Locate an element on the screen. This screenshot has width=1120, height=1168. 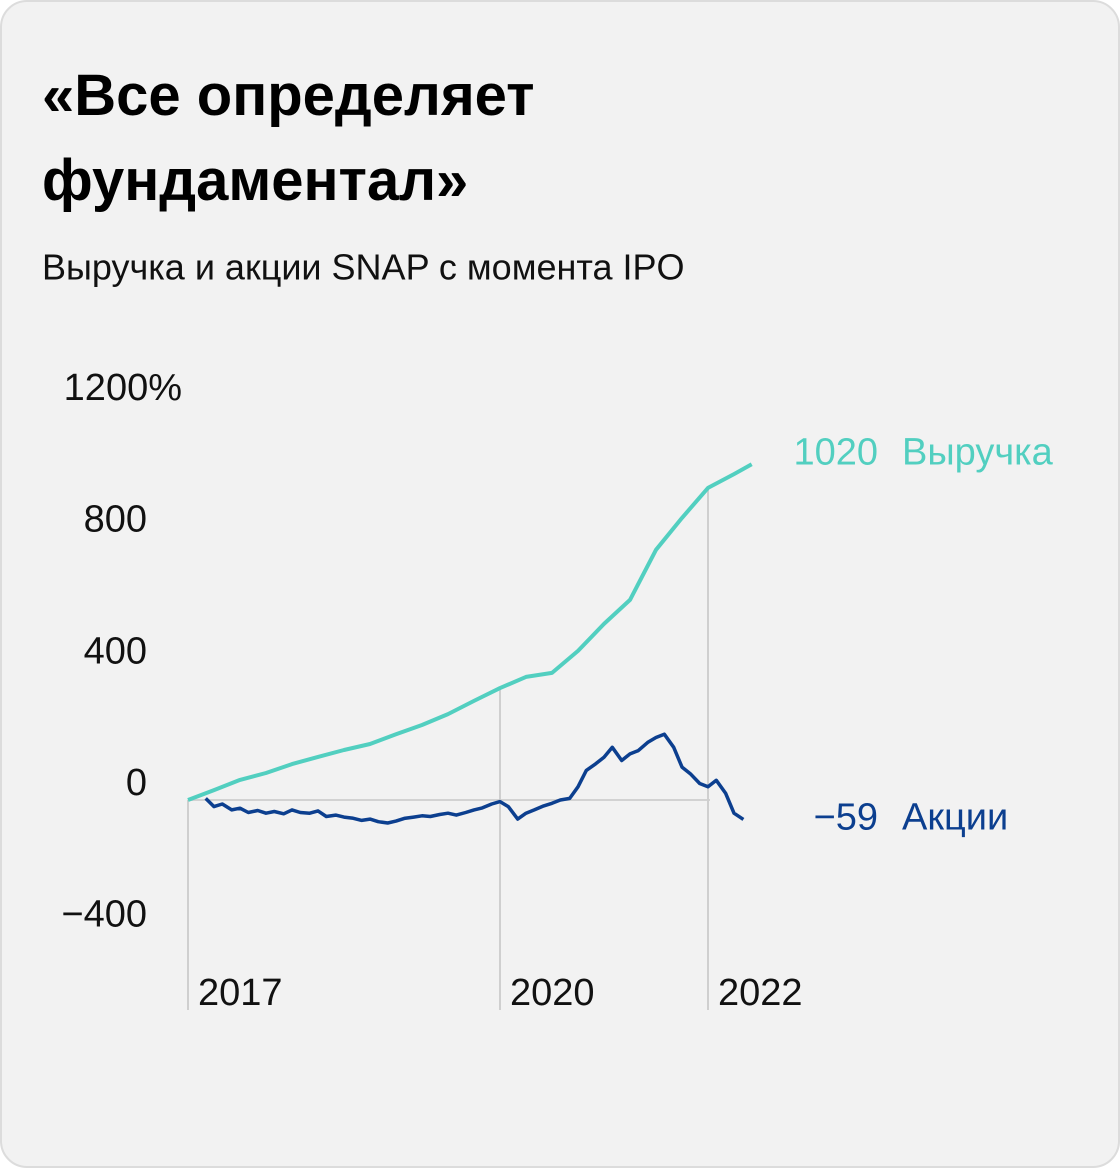
y-tick-label: −400 is located at coordinates (104, 915).